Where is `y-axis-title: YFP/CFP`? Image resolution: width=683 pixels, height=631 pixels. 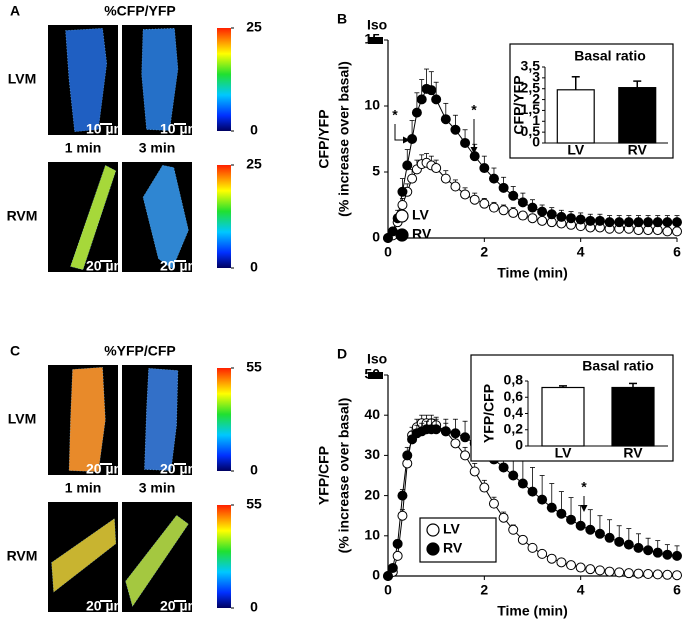
y-axis-title: YFP/CFP is located at coordinates (324, 475).